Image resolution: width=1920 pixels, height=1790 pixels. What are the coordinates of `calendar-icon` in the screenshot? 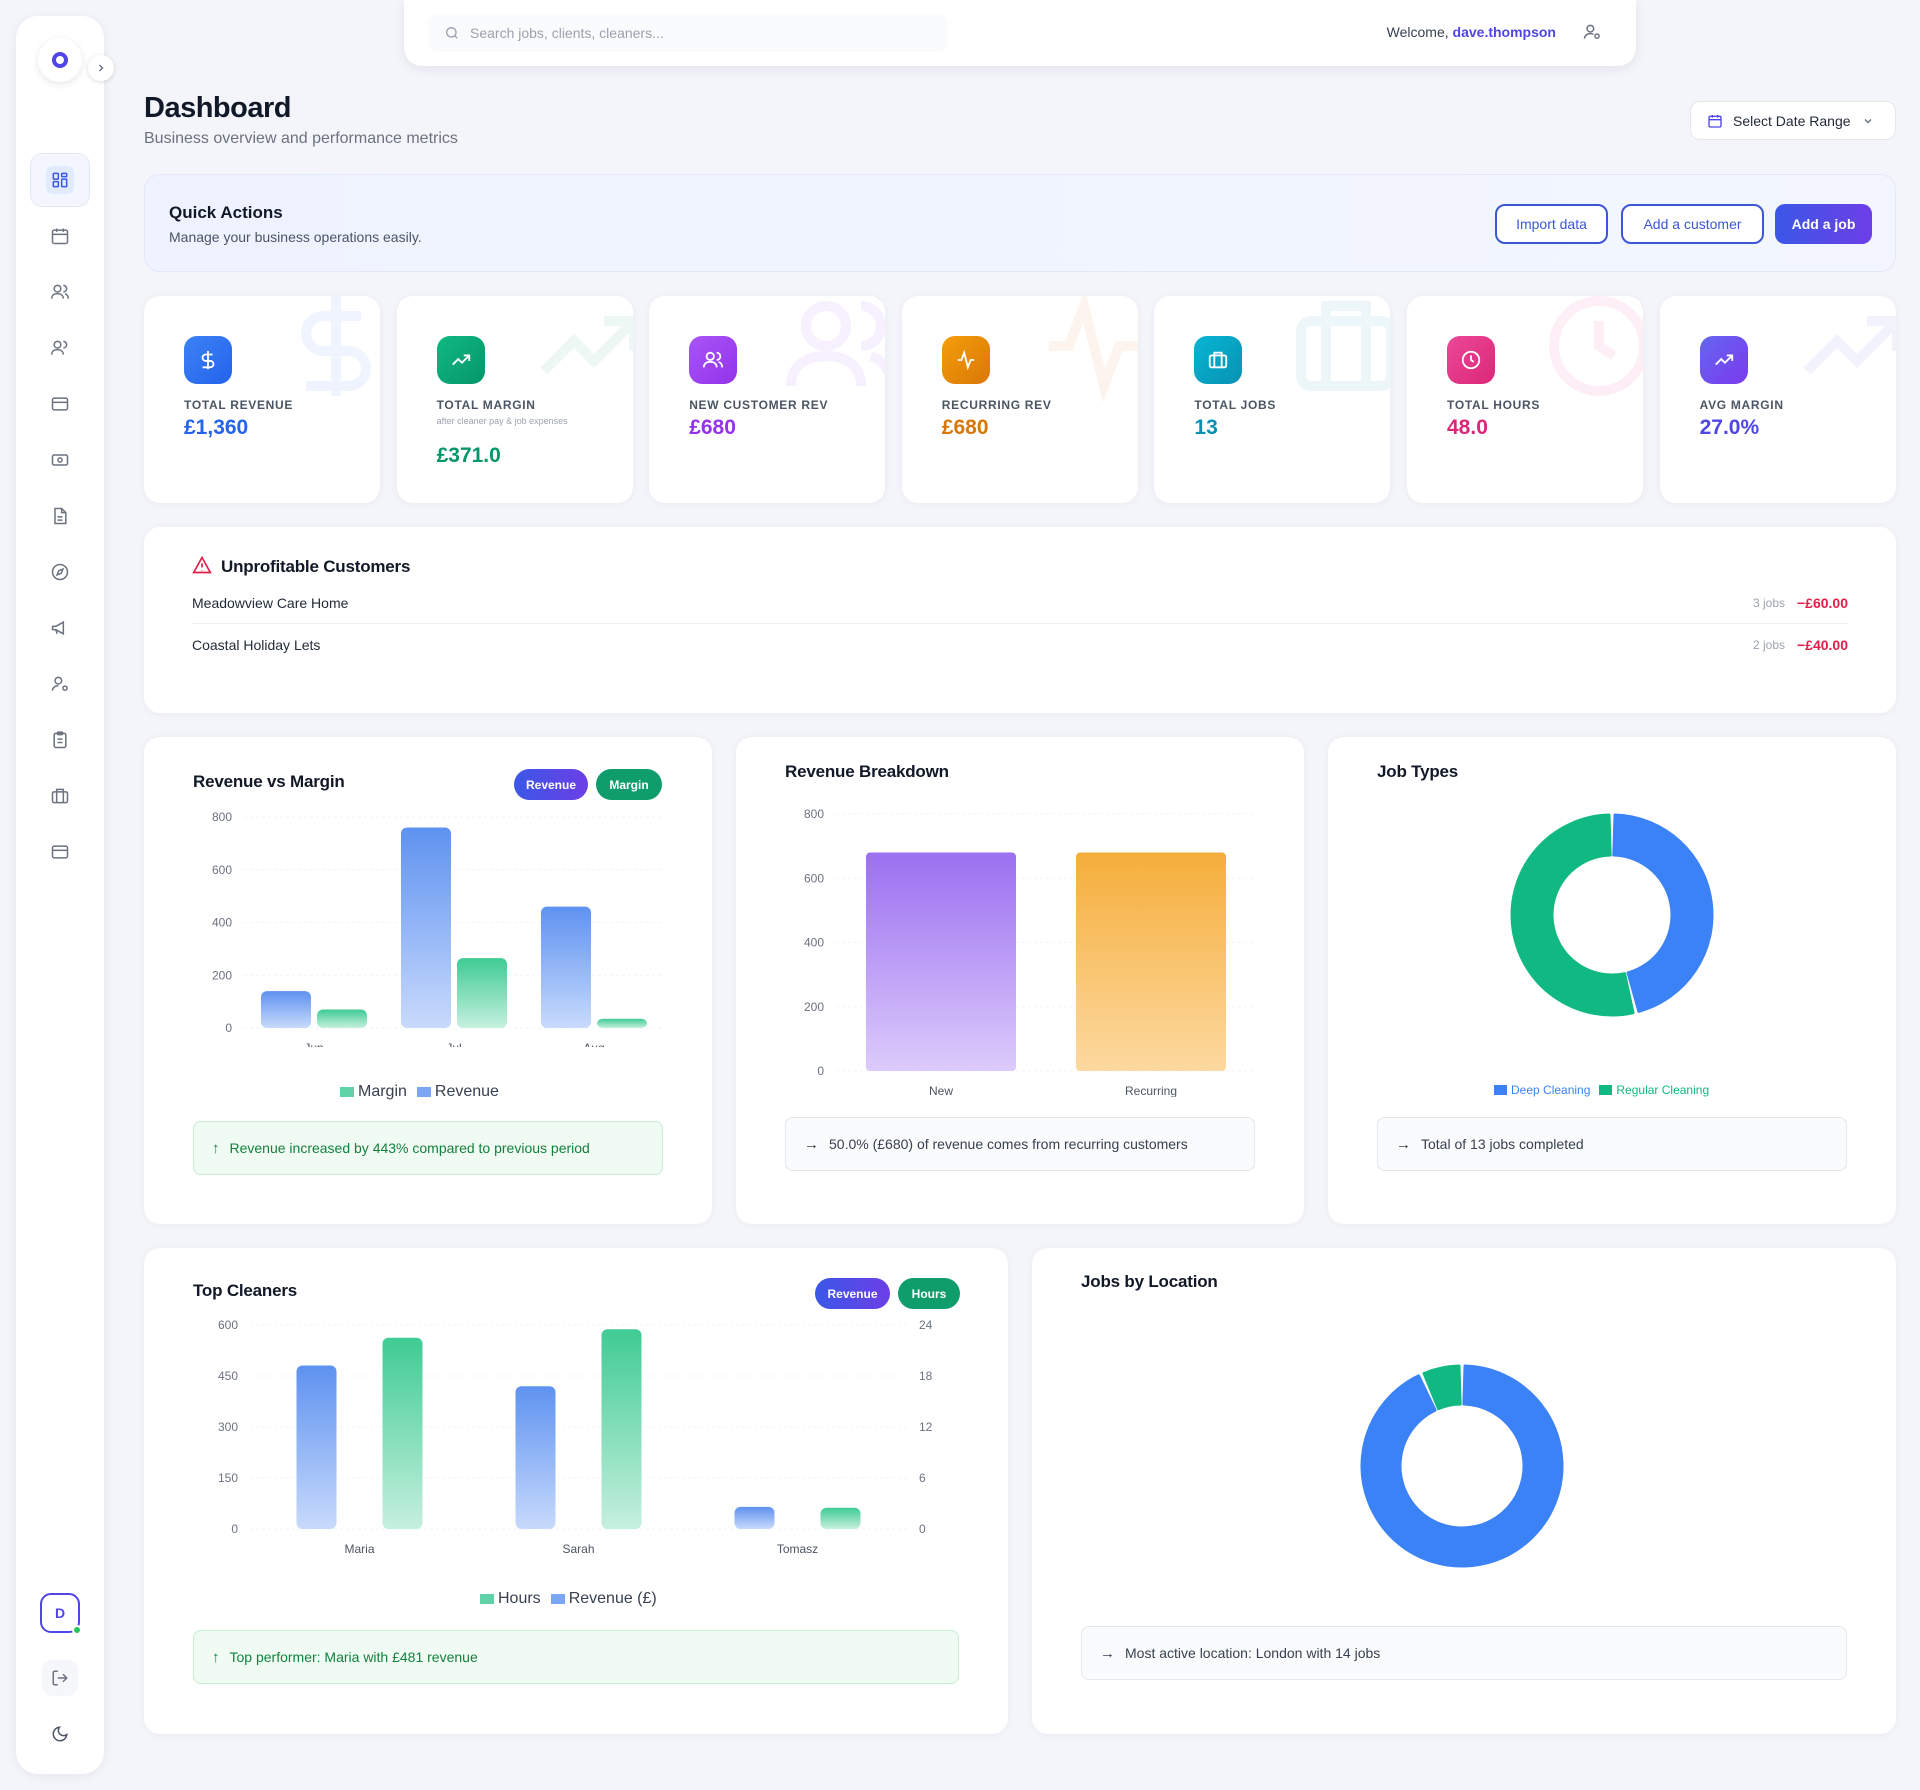 It's located at (60, 236).